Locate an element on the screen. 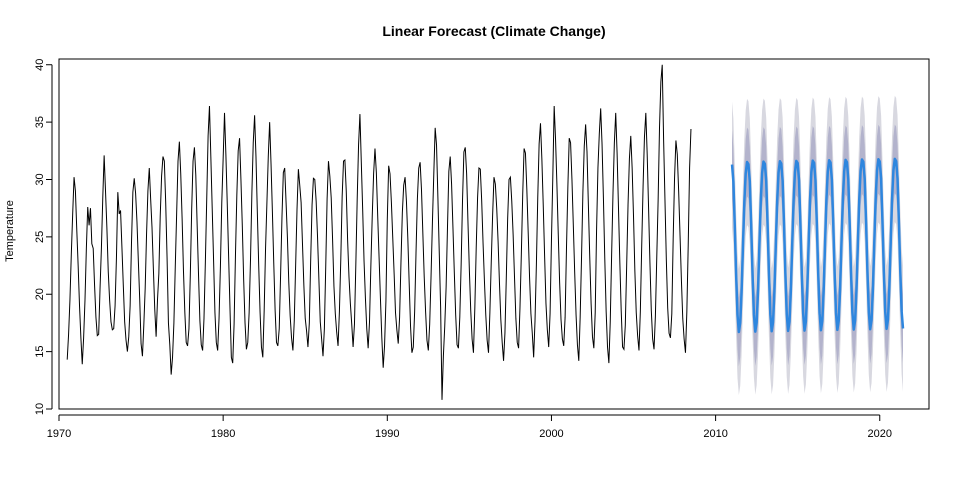 The image size is (960, 480). y-tick-label: 30 is located at coordinates (40, 179).